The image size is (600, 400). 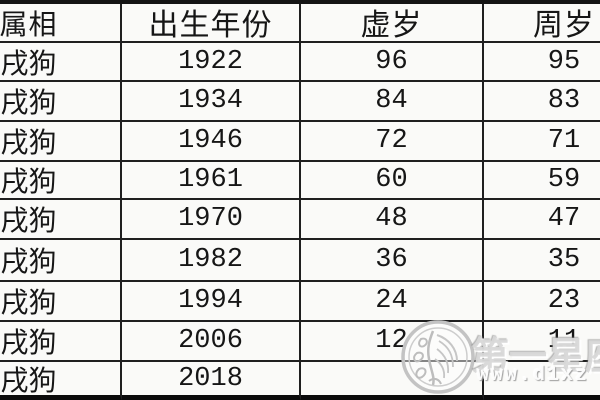 What do you see at coordinates (211, 381) in the screenshot?
I see `year-cell: 2018` at bounding box center [211, 381].